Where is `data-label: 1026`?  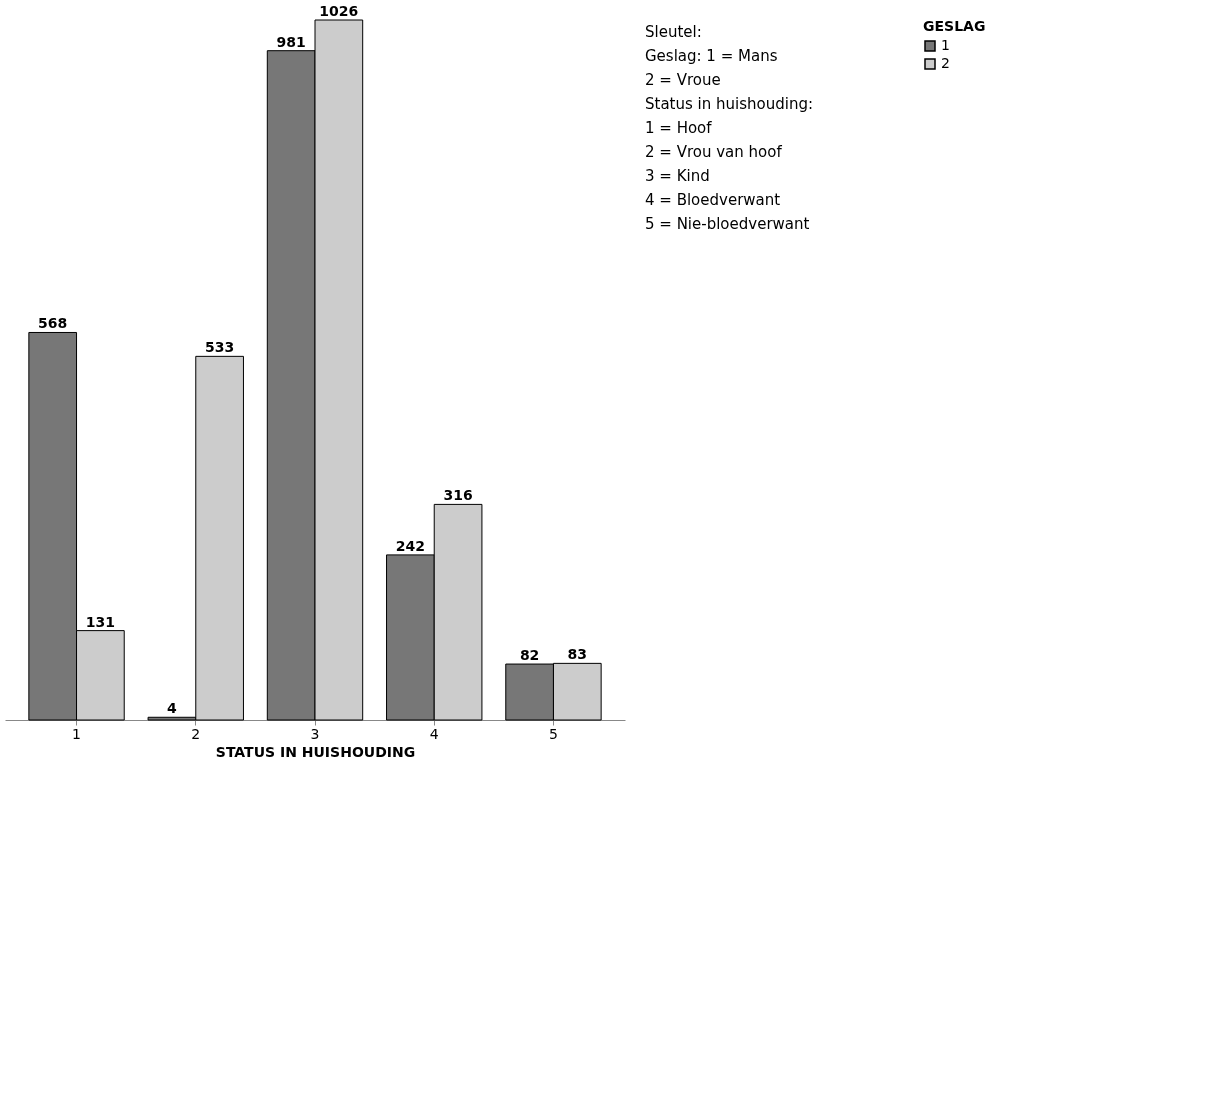
data-label: 1026 is located at coordinates (339, 11).